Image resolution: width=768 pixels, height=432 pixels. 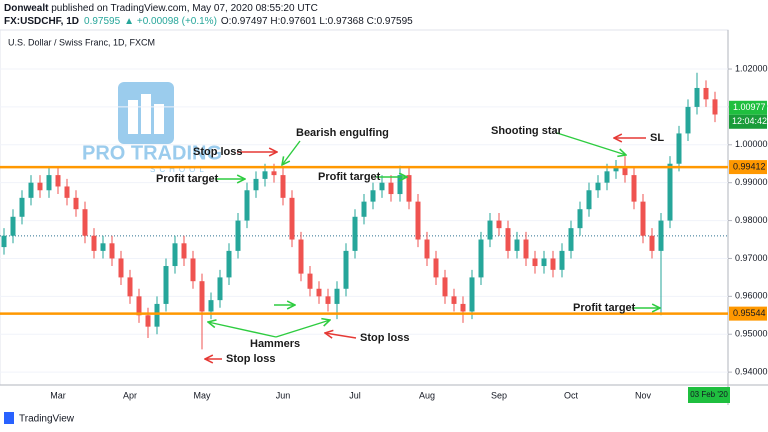 I want to click on x-tick-label: Aug, so click(x=427, y=395).